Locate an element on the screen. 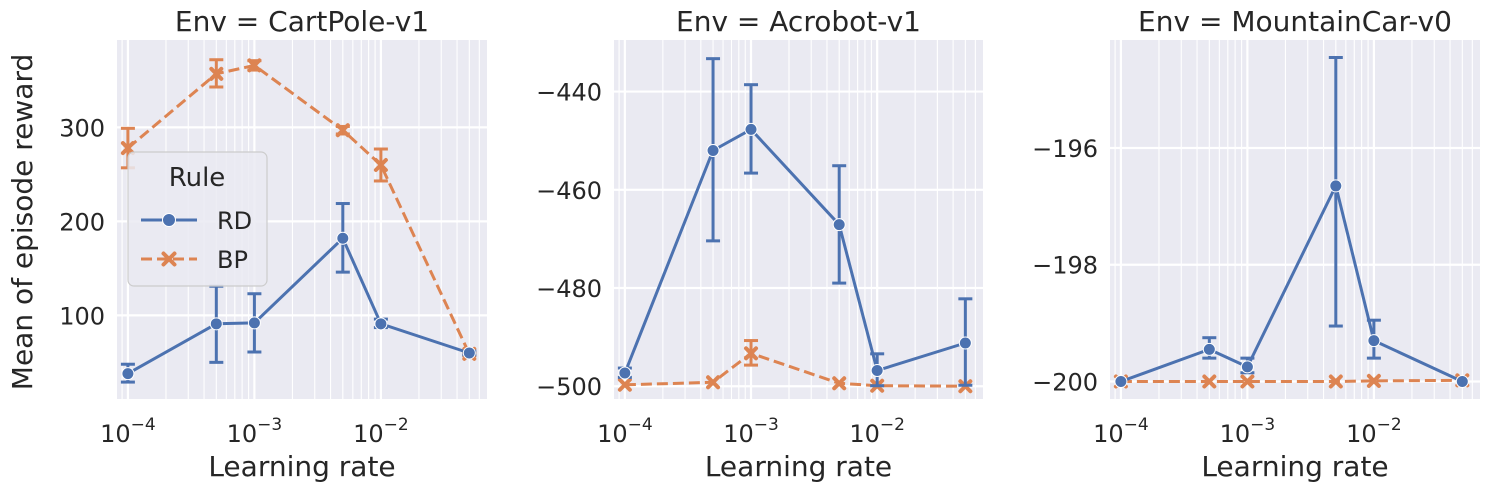 This screenshot has height=491, width=1489. legend: Rule RD BP is located at coordinates (197, 219).